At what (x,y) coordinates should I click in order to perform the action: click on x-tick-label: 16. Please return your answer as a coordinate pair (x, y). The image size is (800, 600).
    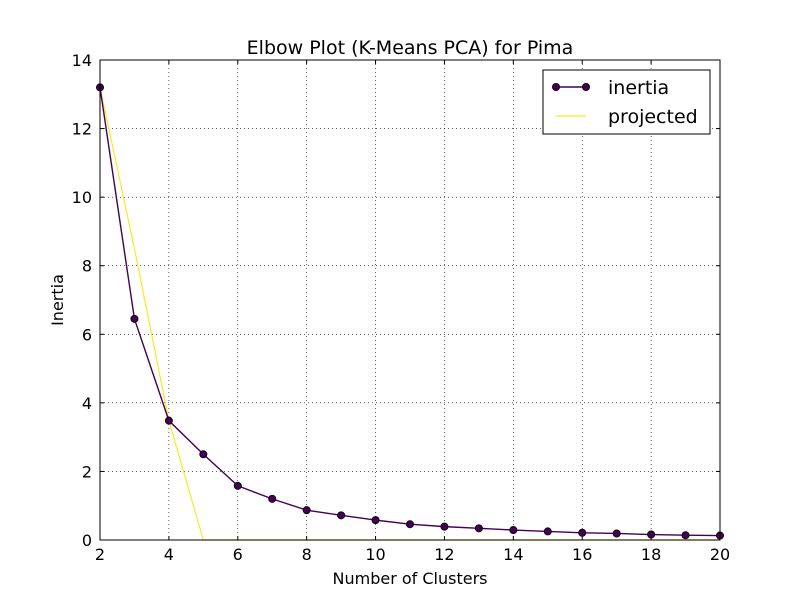
    Looking at the image, I should click on (582, 554).